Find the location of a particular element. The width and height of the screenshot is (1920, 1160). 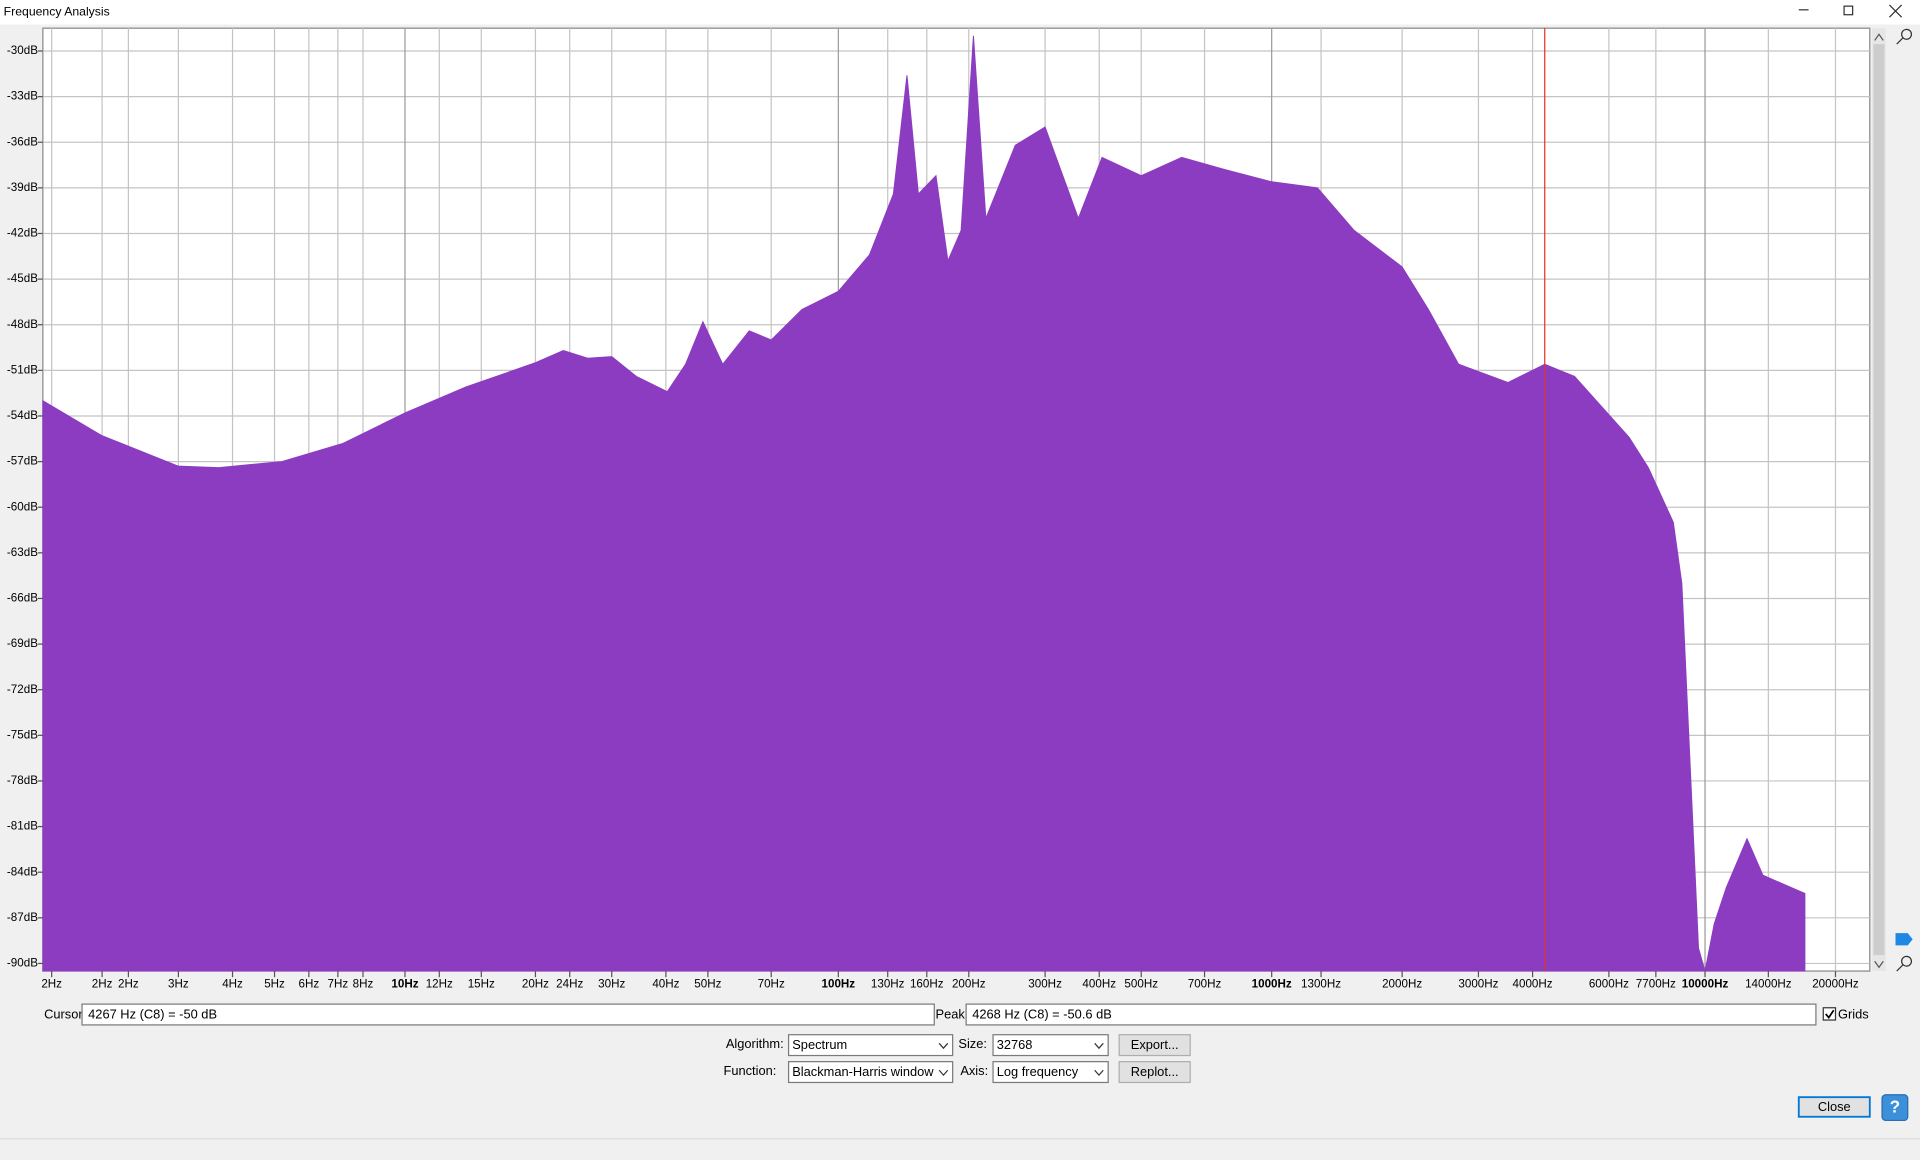

y-tick-label: -87dB is located at coordinates (22, 917).